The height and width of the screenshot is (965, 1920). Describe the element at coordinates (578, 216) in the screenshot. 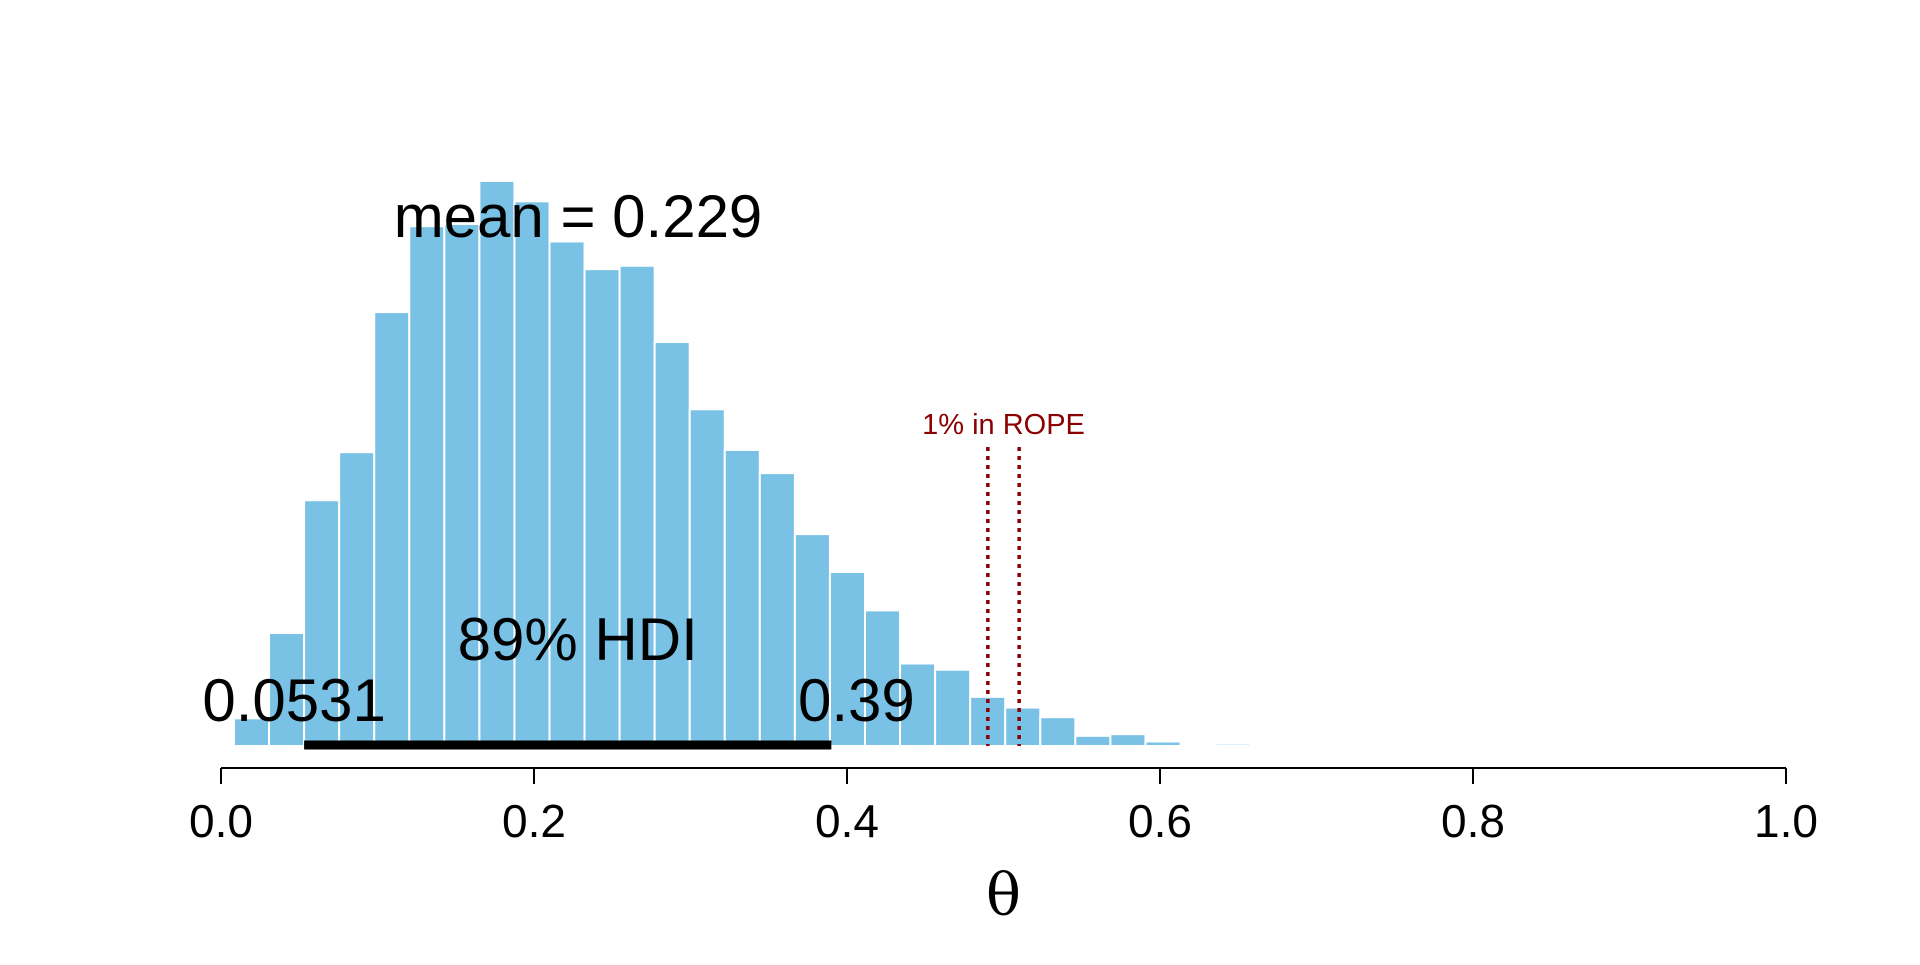

I see `mean-label: mean = 0.229` at that location.